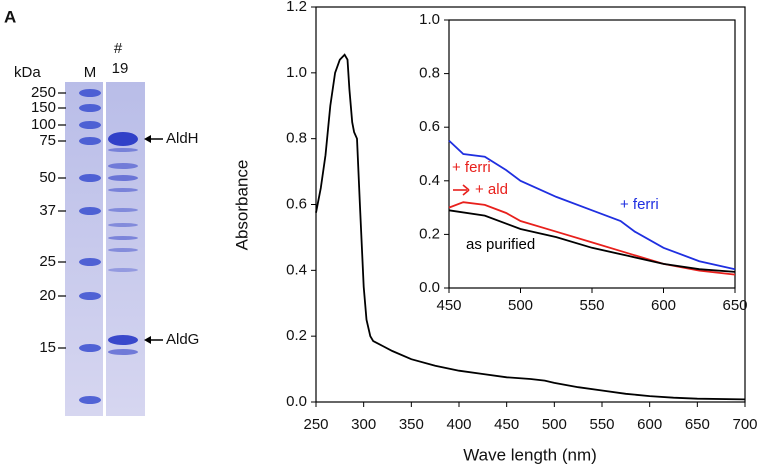 The height and width of the screenshot is (471, 766). I want to click on series-label: as purified, so click(500, 244).